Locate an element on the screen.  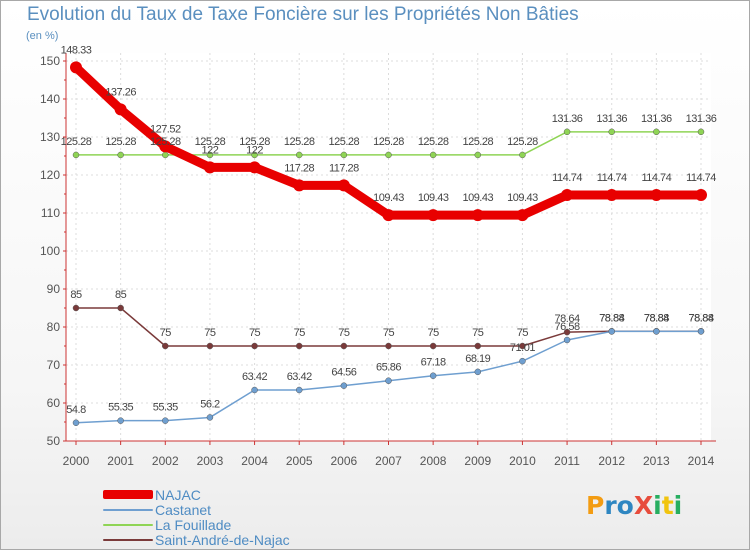
data-label: 67.18 is located at coordinates (433, 363).